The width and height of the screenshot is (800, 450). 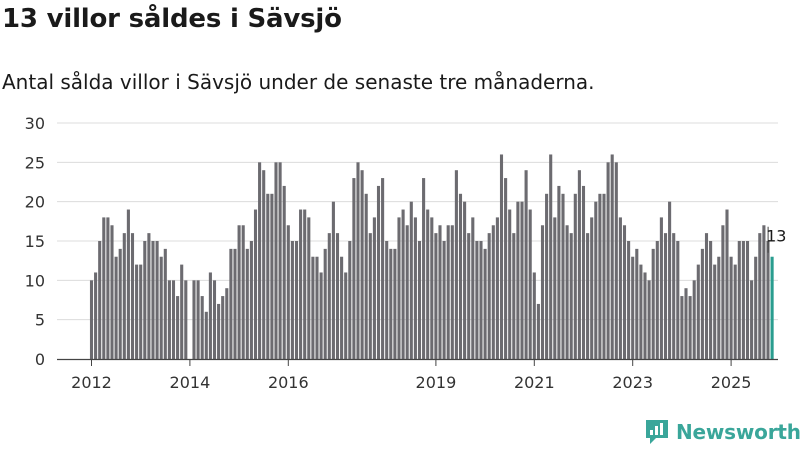 What do you see at coordinates (35, 162) in the screenshot?
I see `y-tick-label: 25` at bounding box center [35, 162].